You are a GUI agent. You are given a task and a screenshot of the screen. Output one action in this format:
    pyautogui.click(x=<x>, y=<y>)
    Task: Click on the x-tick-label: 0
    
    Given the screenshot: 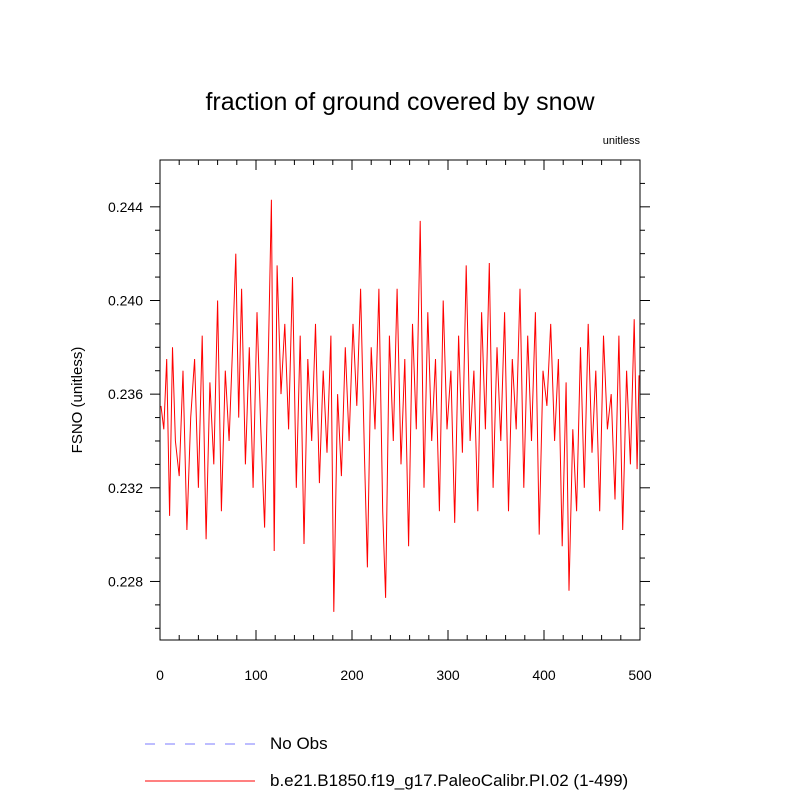 What is the action you would take?
    pyautogui.click(x=160, y=675)
    